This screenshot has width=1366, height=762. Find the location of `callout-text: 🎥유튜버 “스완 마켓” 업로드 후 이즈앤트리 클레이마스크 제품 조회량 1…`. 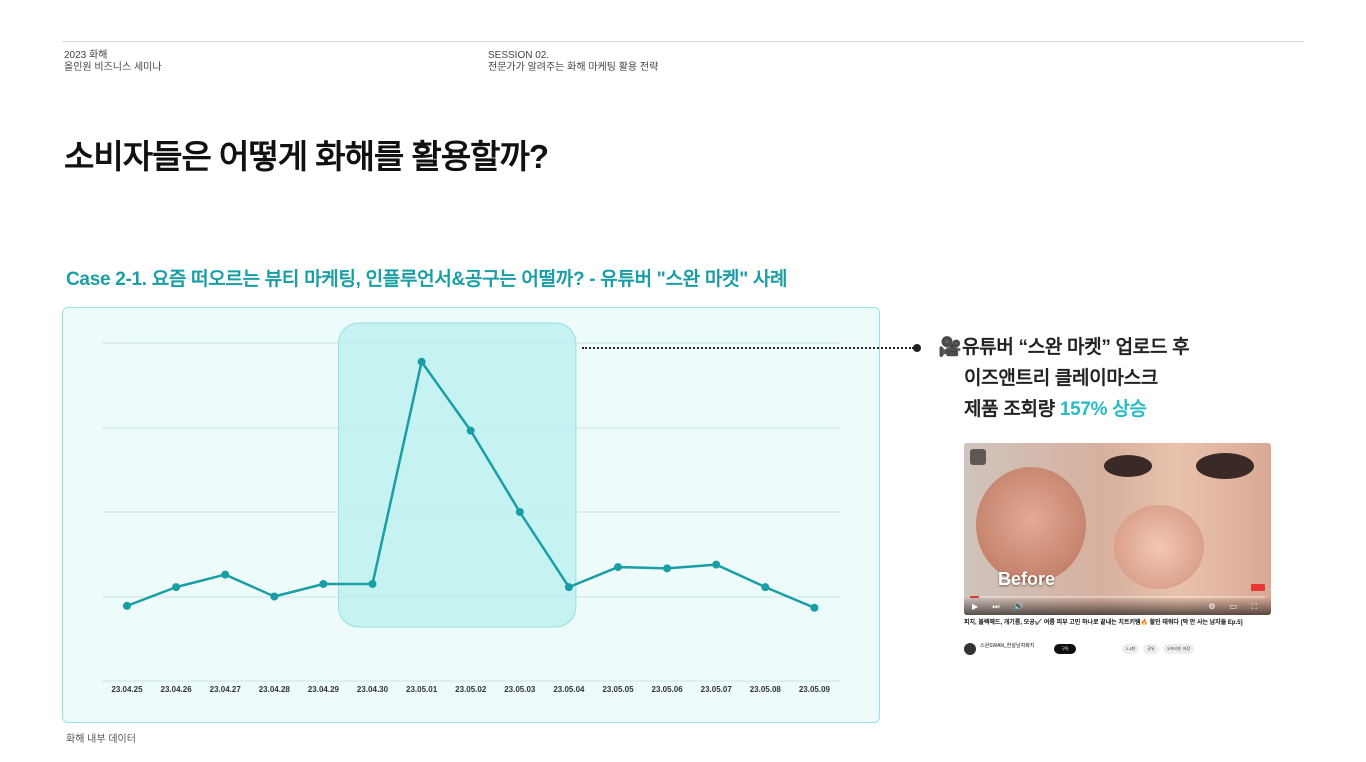

callout-text: 🎥유튜버 “스완 마켓” 업로드 후 이즈앤트리 클레이마스크 제품 조회량 1… is located at coordinates (1064, 378).